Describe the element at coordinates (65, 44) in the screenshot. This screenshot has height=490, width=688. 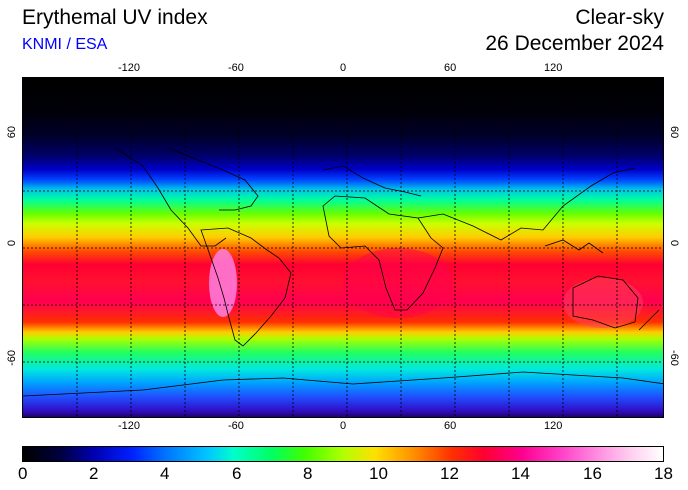
I see `map-organization: KNMI / ESA` at that location.